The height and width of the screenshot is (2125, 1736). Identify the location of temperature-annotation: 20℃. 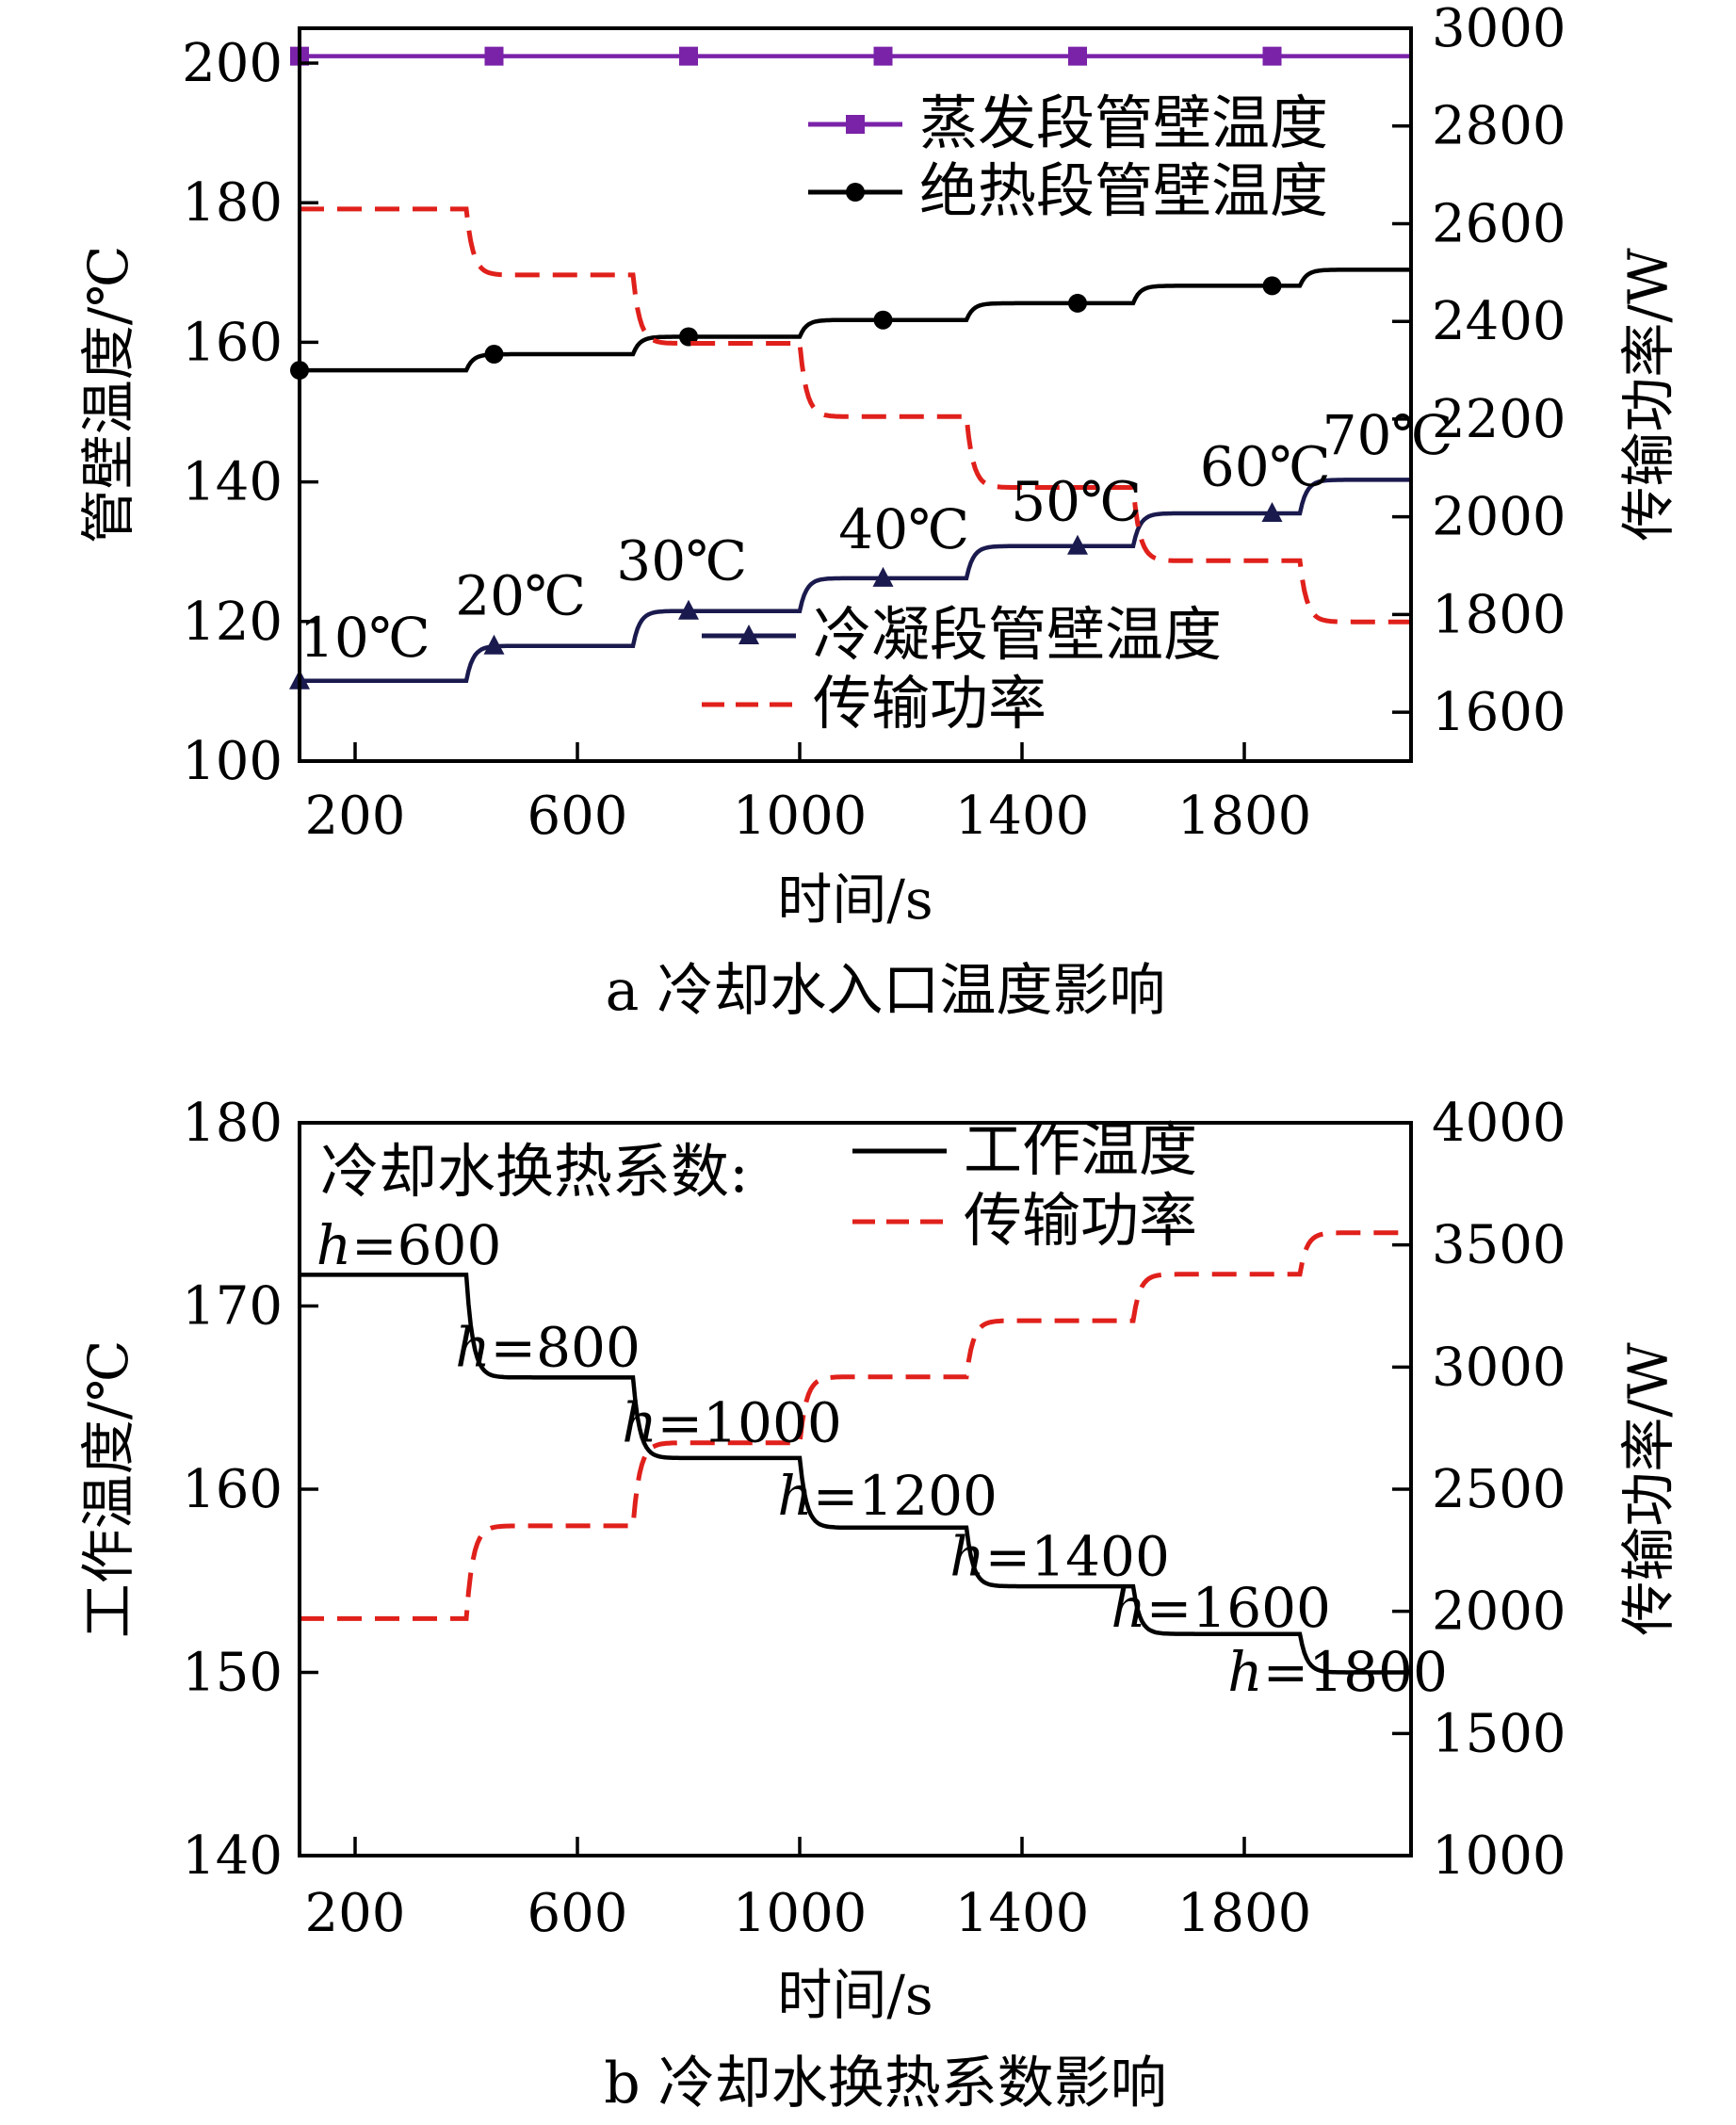
(520, 595).